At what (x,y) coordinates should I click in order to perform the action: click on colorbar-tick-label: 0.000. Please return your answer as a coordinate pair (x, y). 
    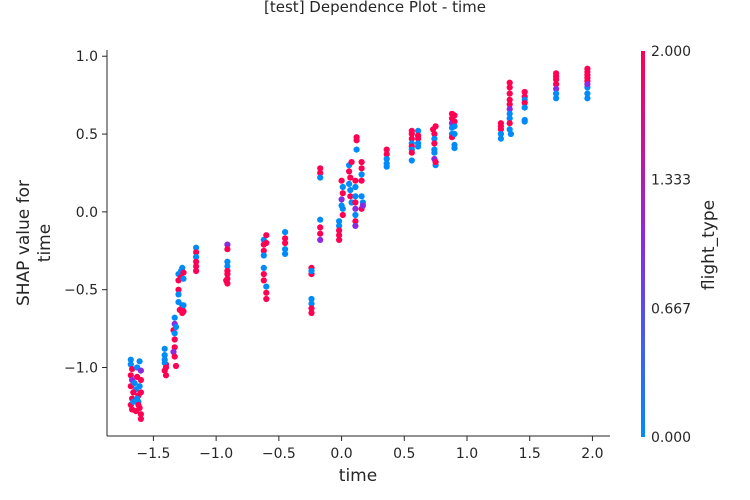
    Looking at the image, I should click on (671, 438).